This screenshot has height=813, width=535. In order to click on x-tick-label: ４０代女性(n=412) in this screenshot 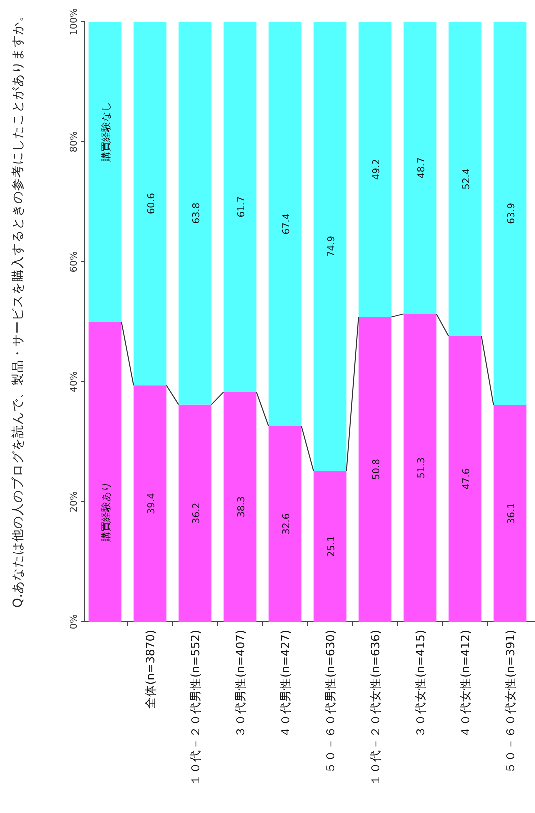, I will do `click(465, 684)`.